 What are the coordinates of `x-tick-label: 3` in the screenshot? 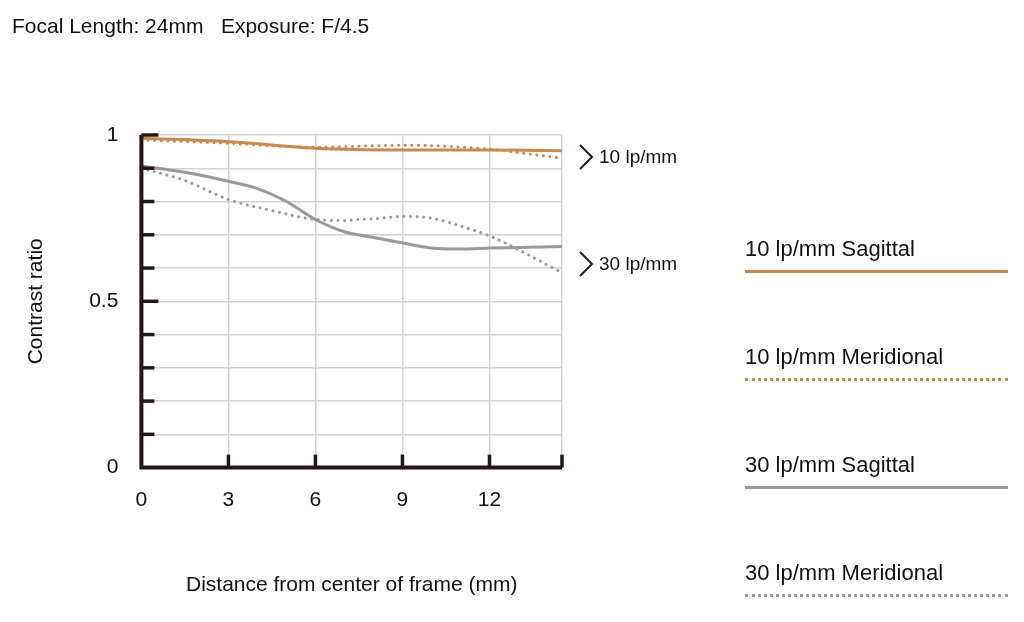 It's located at (228, 498).